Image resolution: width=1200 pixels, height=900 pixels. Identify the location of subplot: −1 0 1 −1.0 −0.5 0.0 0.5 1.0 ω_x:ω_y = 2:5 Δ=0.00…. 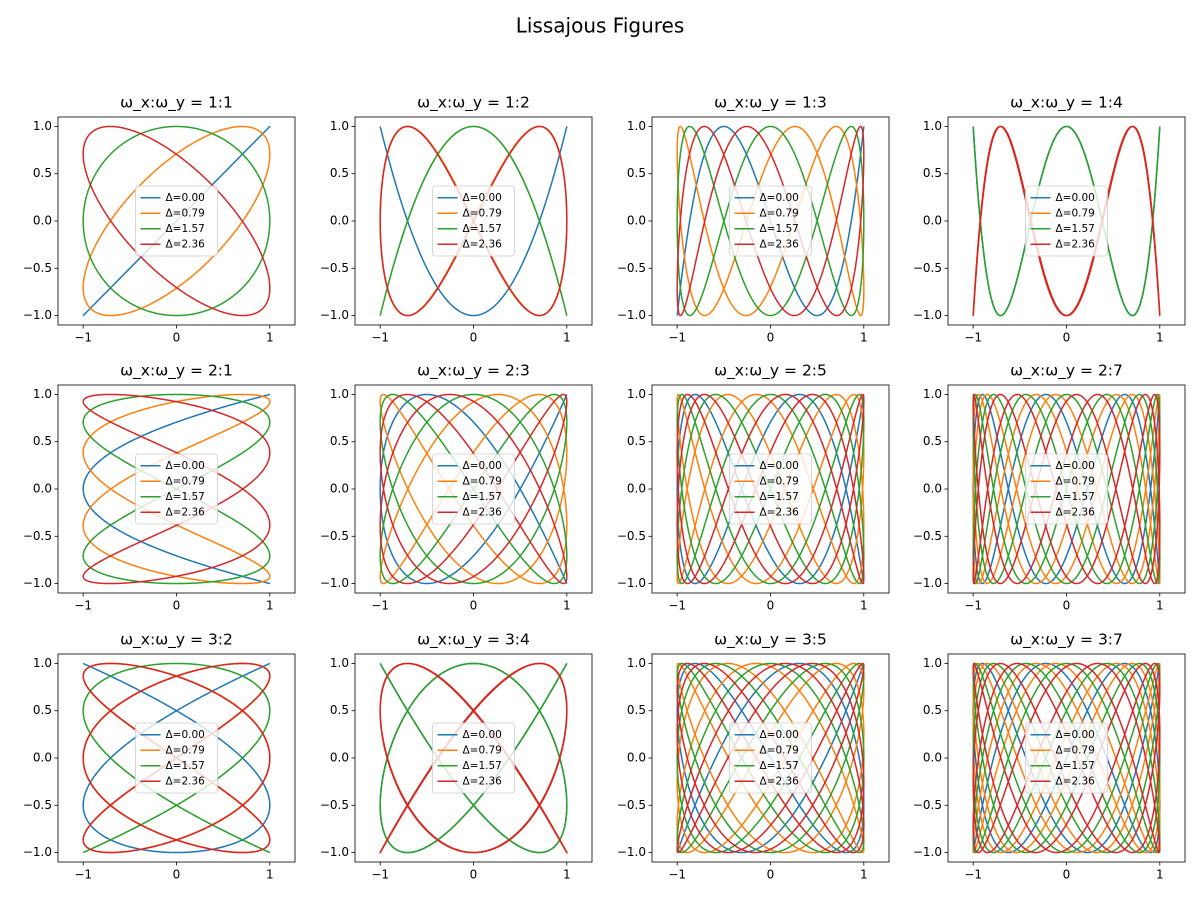
(753, 487).